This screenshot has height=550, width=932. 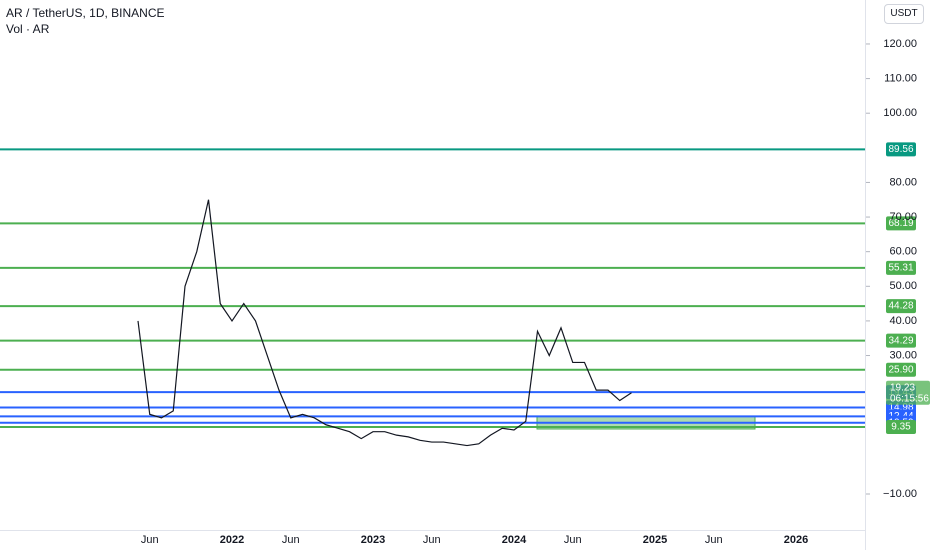 What do you see at coordinates (900, 494) in the screenshot?
I see `y-tick-label: −10.00` at bounding box center [900, 494].